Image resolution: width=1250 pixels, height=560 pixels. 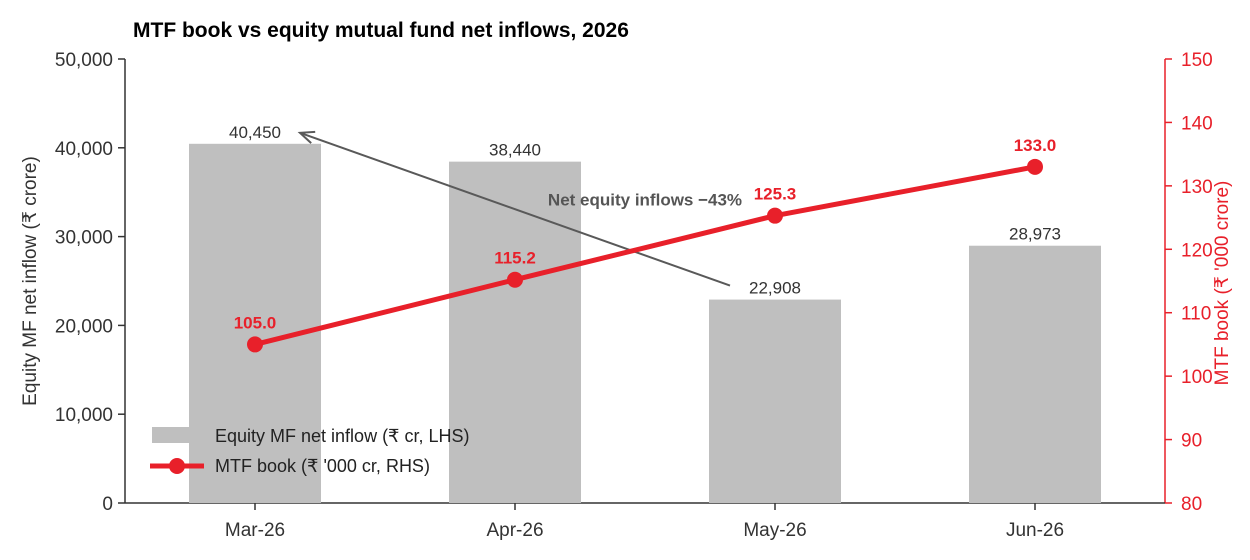 I want to click on right-tick-label: 110, so click(x=1196, y=314).